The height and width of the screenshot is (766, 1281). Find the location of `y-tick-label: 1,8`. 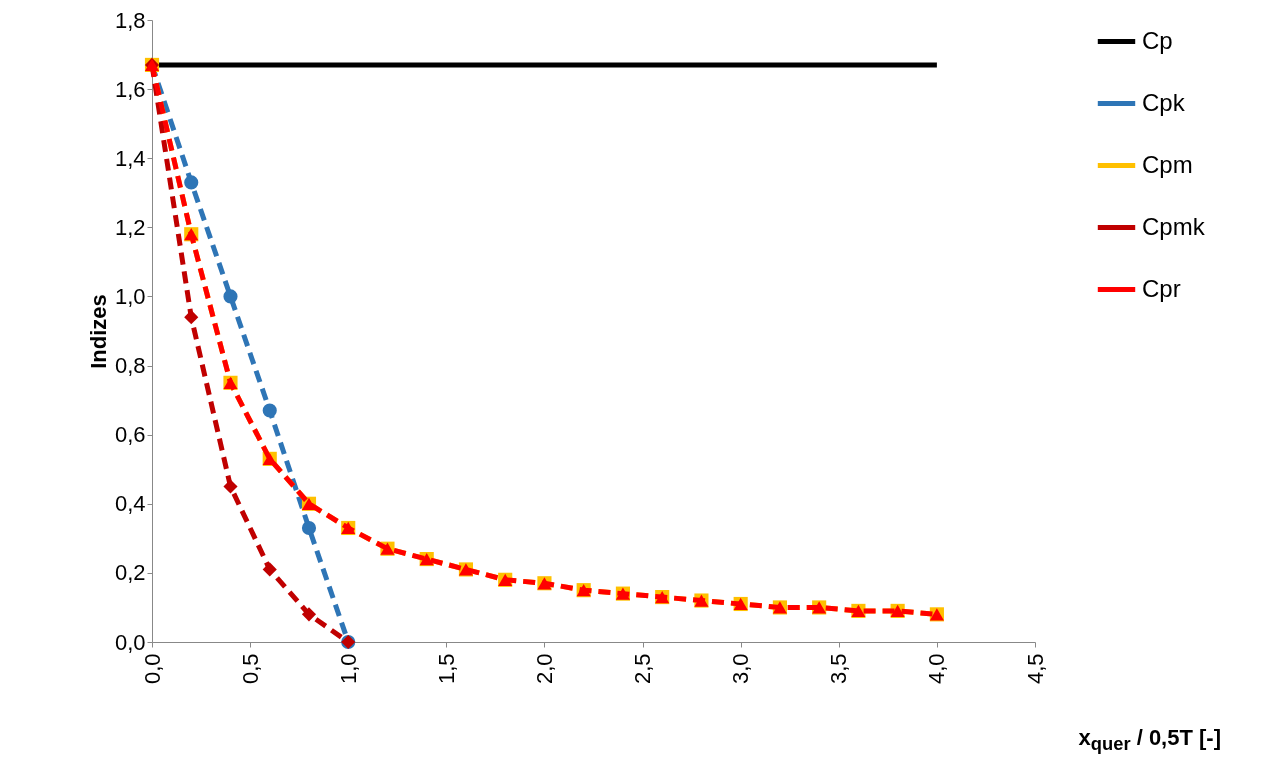

y-tick-label: 1,8 is located at coordinates (130, 20).